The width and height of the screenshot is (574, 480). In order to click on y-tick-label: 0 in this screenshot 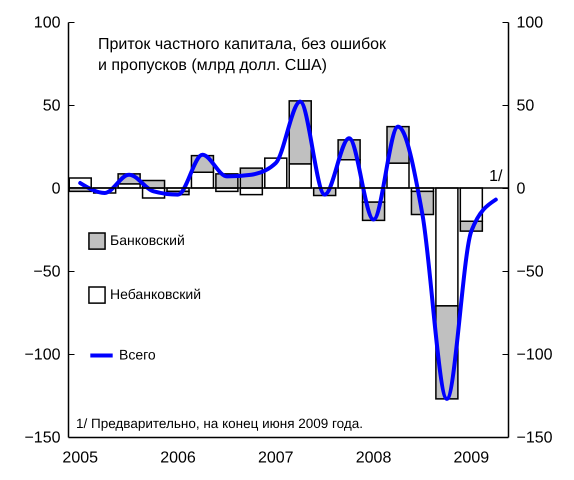, I will do `click(56, 189)`.